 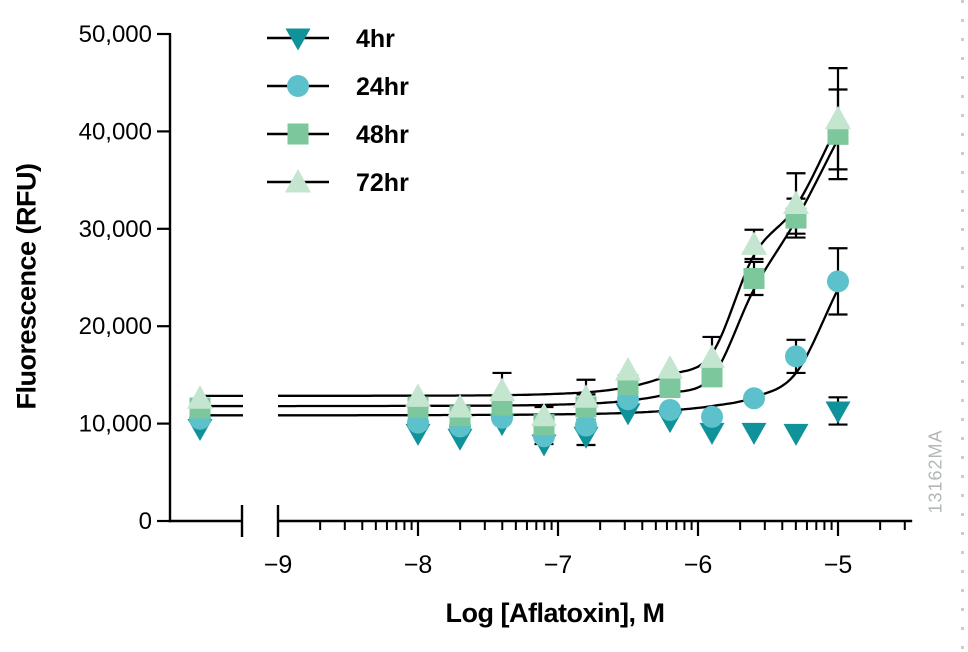 I want to click on y-tick-label: 0, so click(x=145, y=521).